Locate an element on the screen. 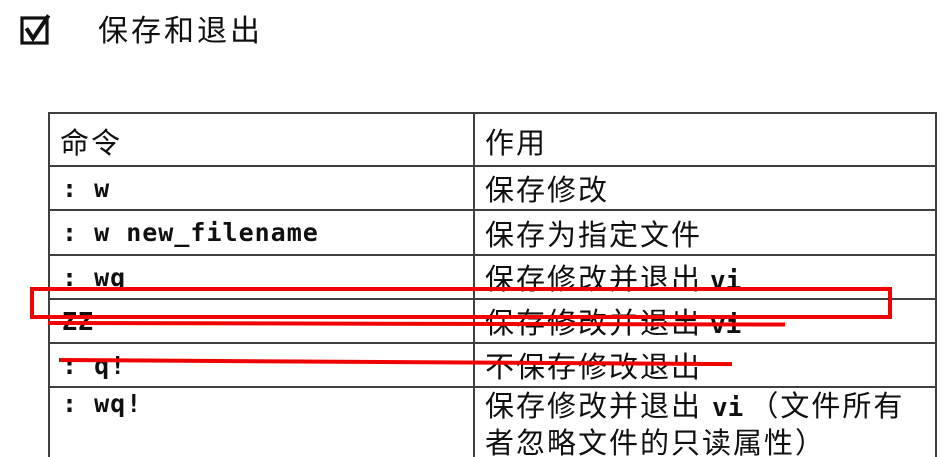 The image size is (951, 457). checked-checkbox-icon is located at coordinates (37, 28).